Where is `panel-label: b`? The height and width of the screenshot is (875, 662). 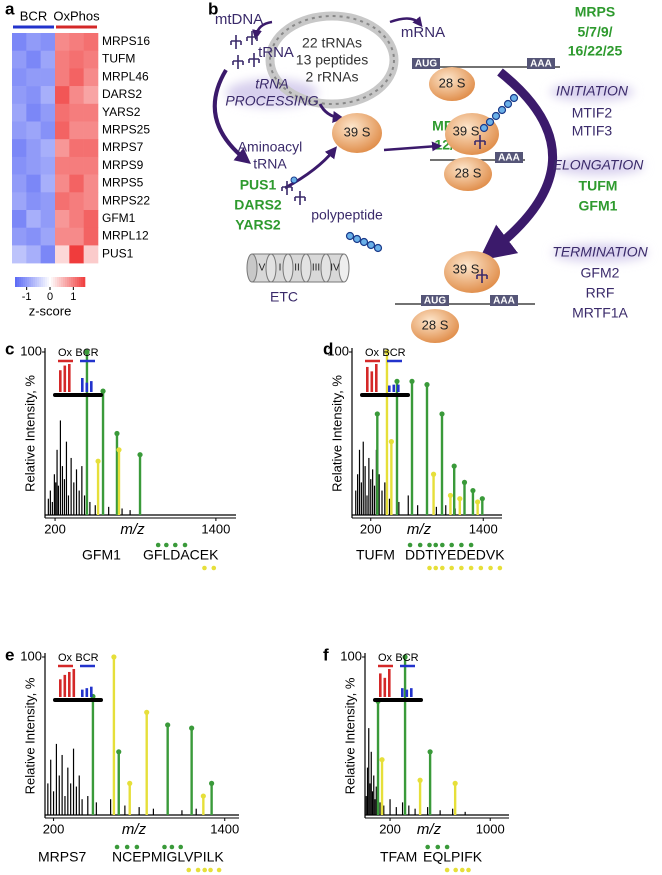 panel-label: b is located at coordinates (213, 9).